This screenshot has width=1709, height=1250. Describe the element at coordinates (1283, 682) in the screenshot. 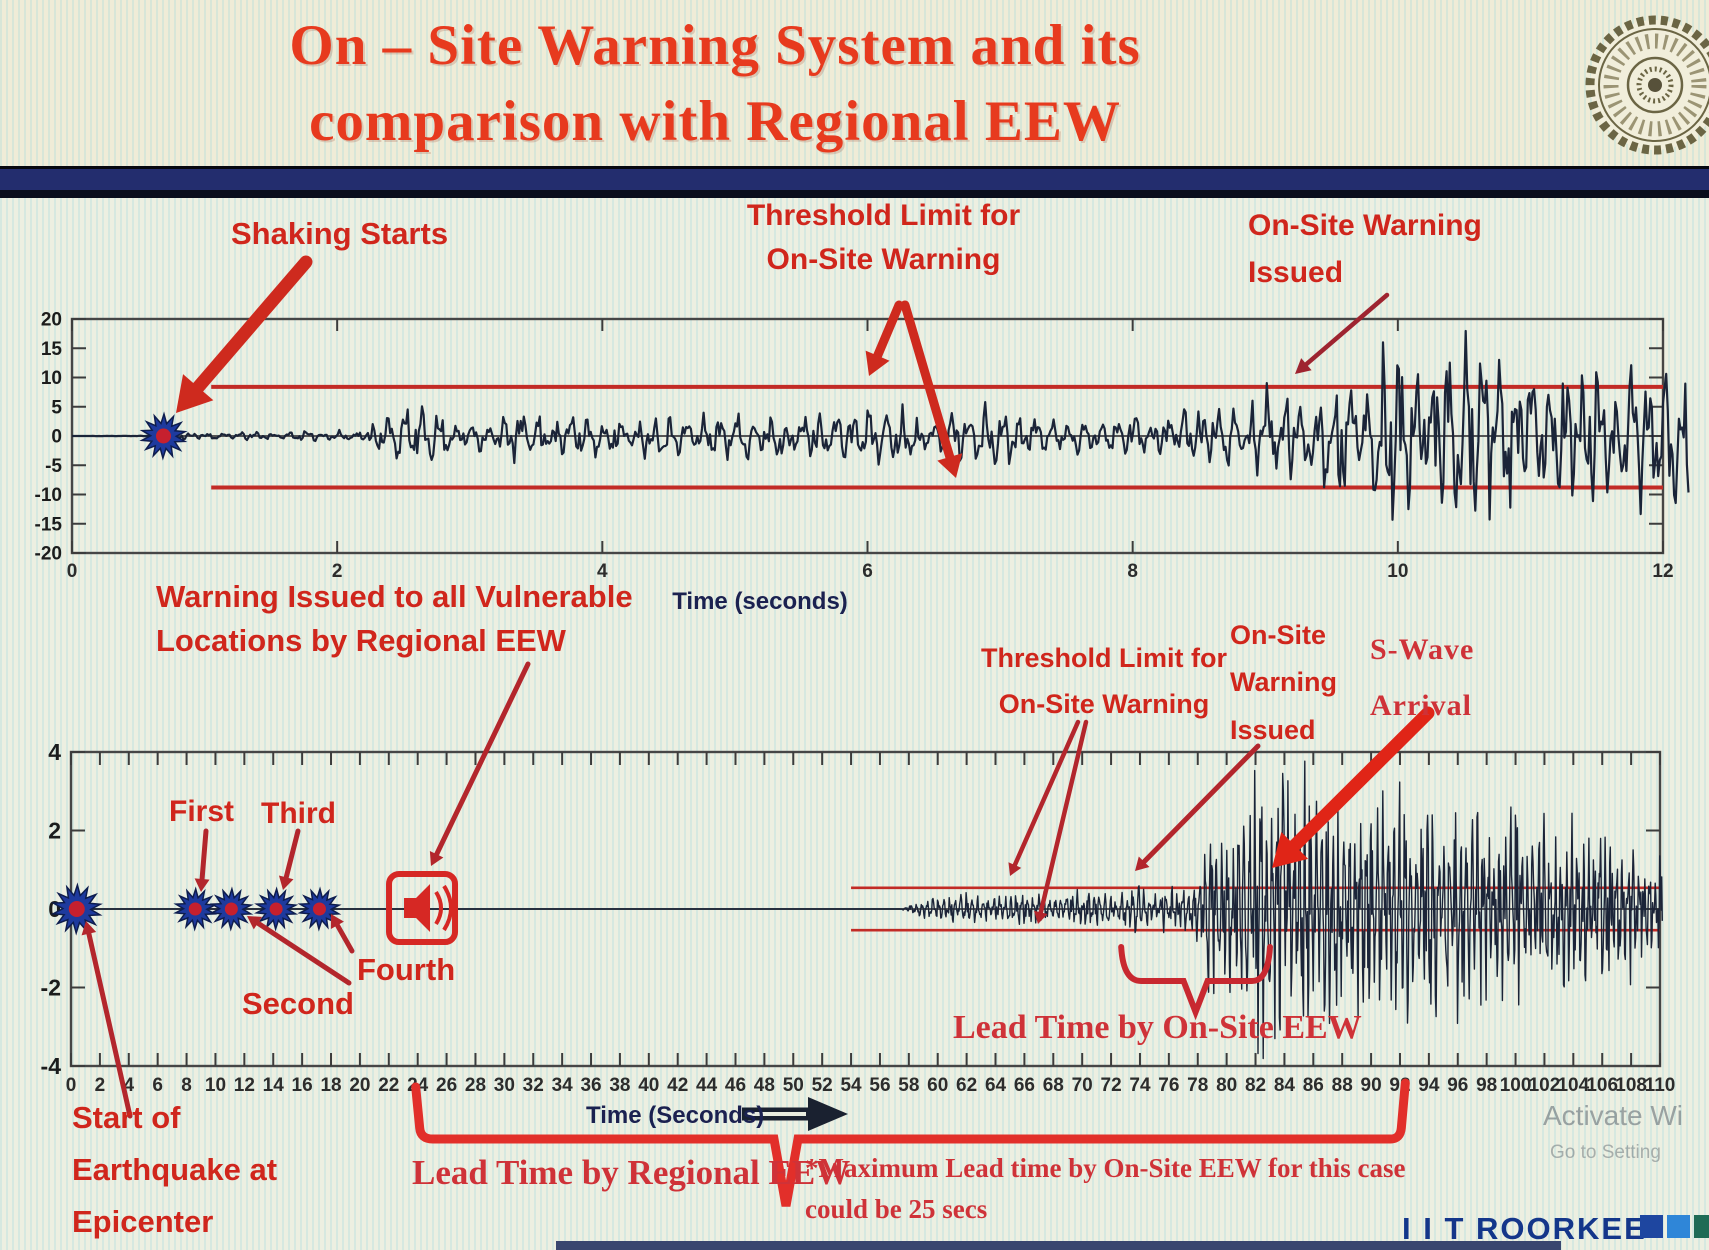

I see `onsite-warning-issued-label-bottom: On-Site Warning Issued` at that location.